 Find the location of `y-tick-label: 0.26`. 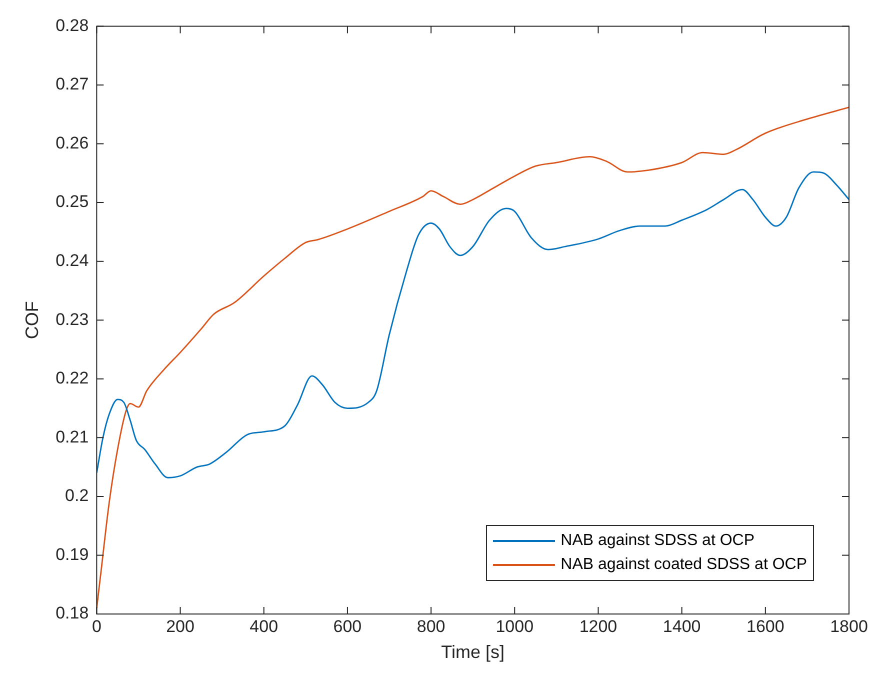

y-tick-label: 0.26 is located at coordinates (72, 142).